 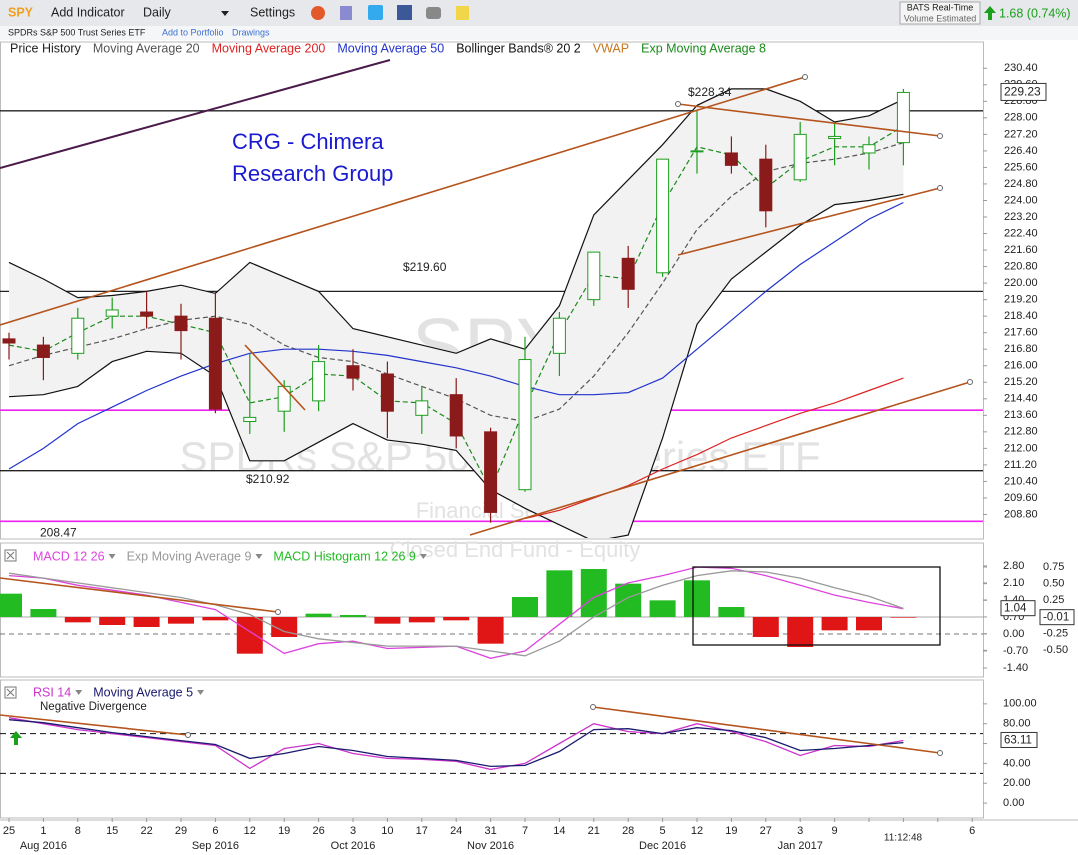 What do you see at coordinates (93, 707) in the screenshot?
I see `annotation: Negative Divergence` at bounding box center [93, 707].